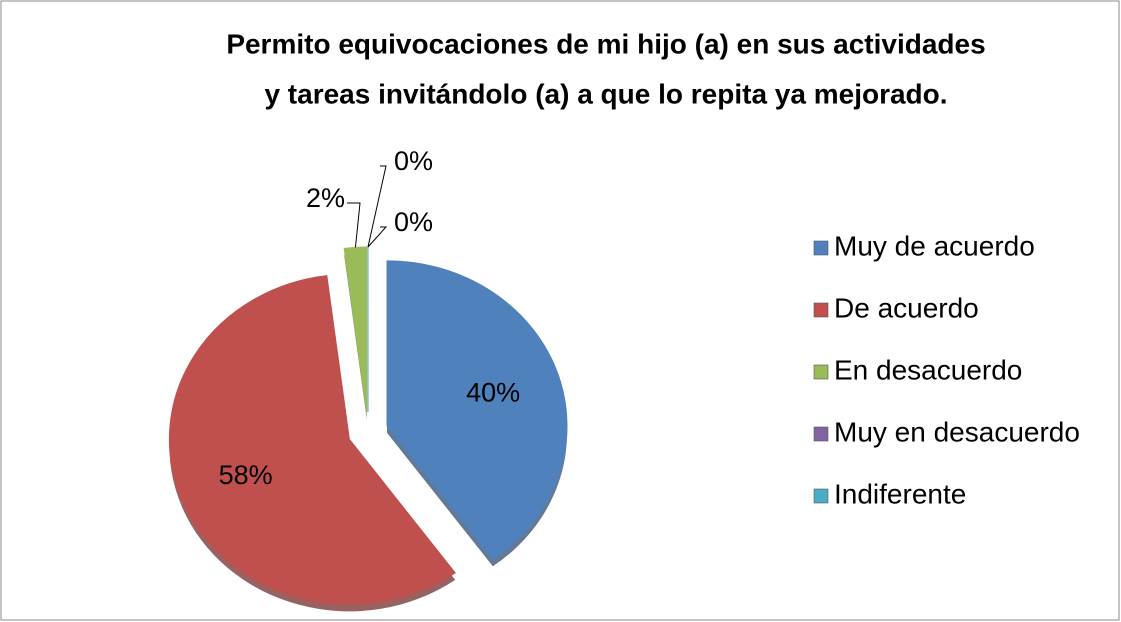 The image size is (1121, 622). Describe the element at coordinates (957, 431) in the screenshot. I see `legend-label: Muy en desacuerdo` at that location.